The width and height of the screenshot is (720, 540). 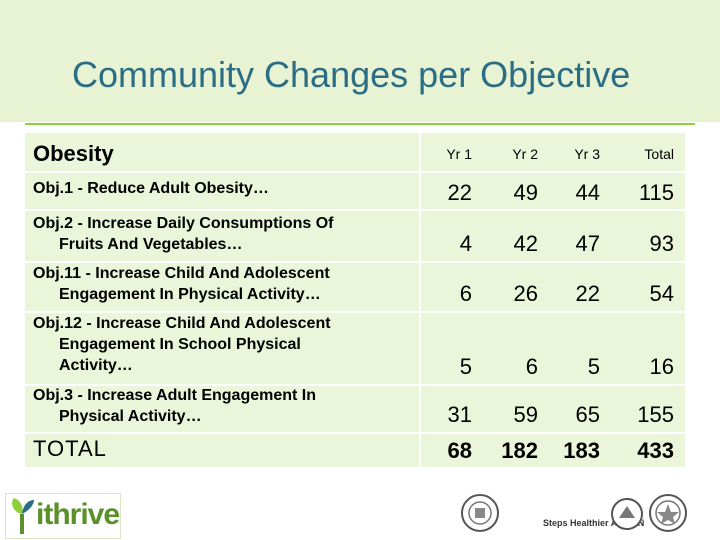 I want to click on total-label: TOTAL, so click(x=70, y=448).